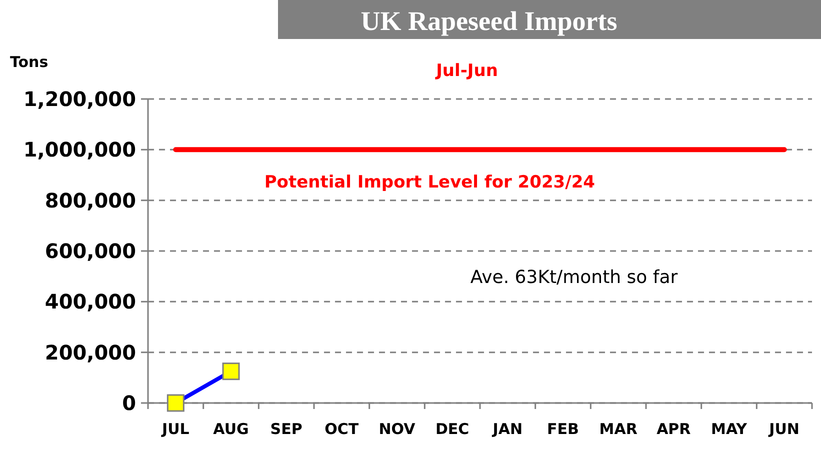  Describe the element at coordinates (29, 62) in the screenshot. I see `y-axis-title: Tons` at that location.